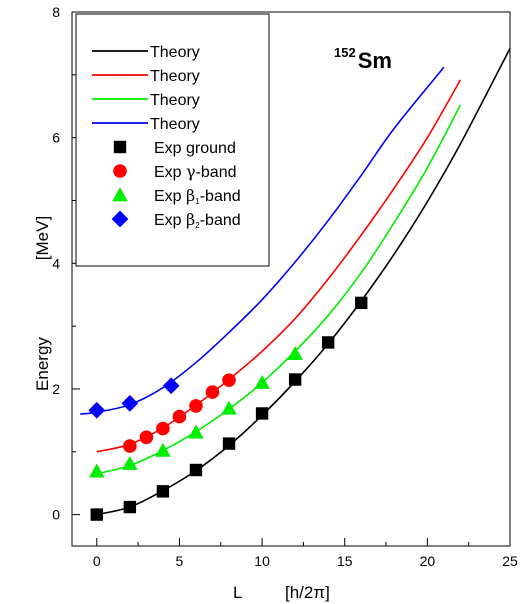 This screenshot has height=604, width=522. Describe the element at coordinates (345, 561) in the screenshot. I see `x-tick-label: 15` at that location.